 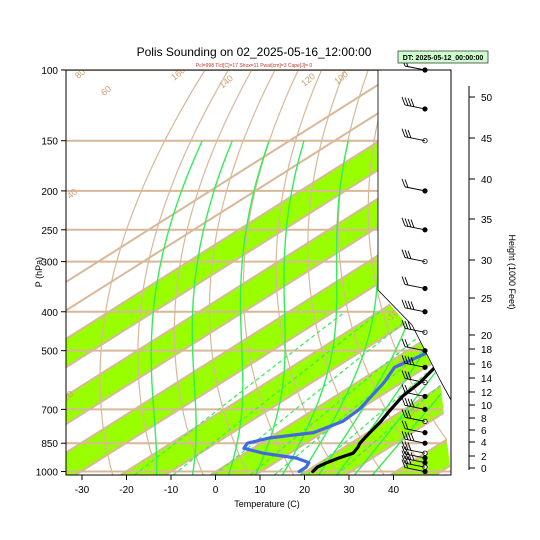 What do you see at coordinates (487, 98) in the screenshot?
I see `height-tick-label: 50` at bounding box center [487, 98].